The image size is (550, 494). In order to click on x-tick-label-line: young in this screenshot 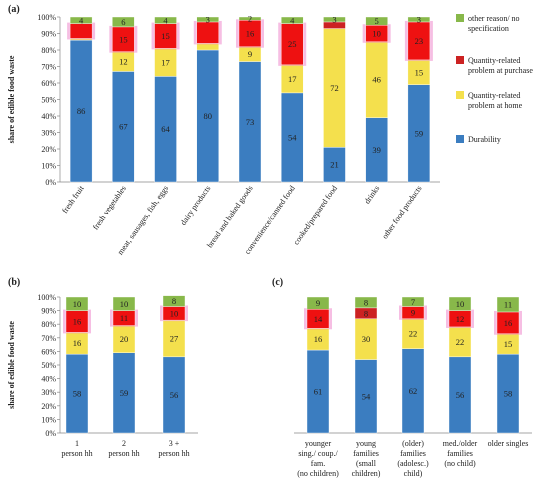, I will do `click(366, 443)`.